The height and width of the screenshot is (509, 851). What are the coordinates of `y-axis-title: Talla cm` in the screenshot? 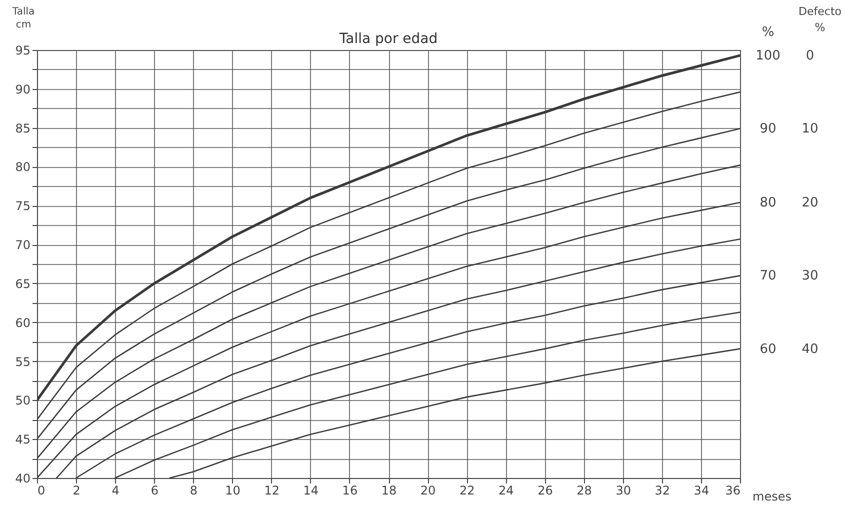 It's located at (23, 18).